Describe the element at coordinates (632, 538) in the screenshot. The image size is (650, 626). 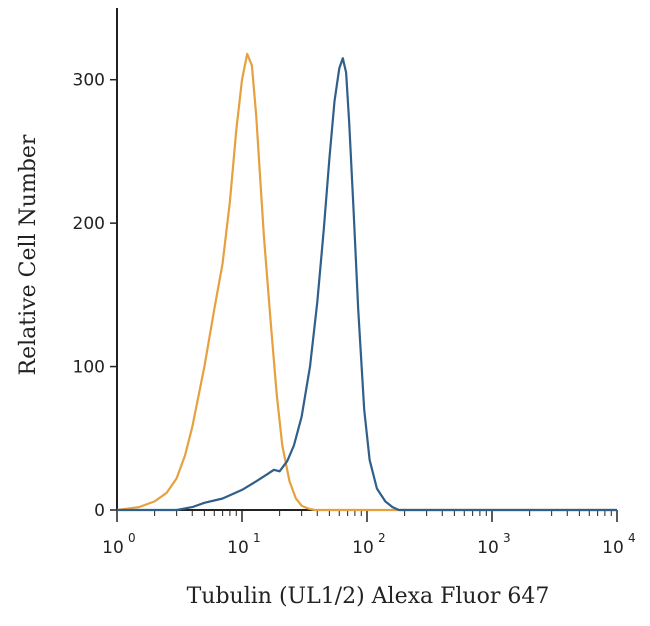
I see `x-tick-exponent: 4` at that location.